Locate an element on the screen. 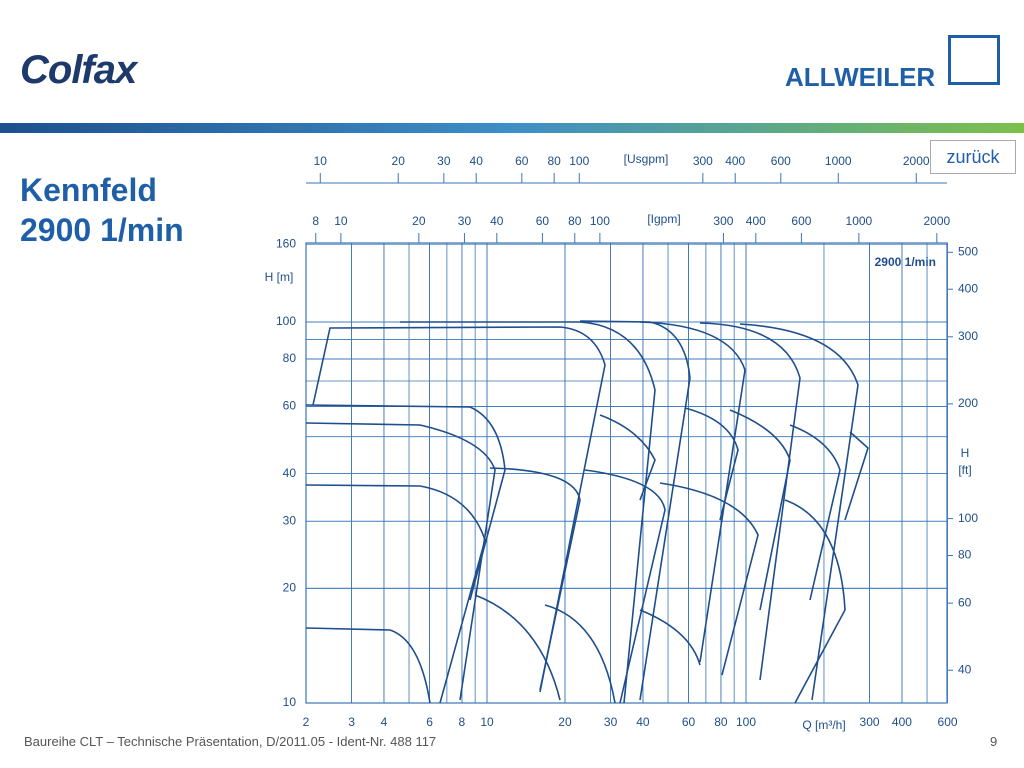 Image resolution: width=1024 pixels, height=768 pixels. q-tick-label: 8 is located at coordinates (462, 722).